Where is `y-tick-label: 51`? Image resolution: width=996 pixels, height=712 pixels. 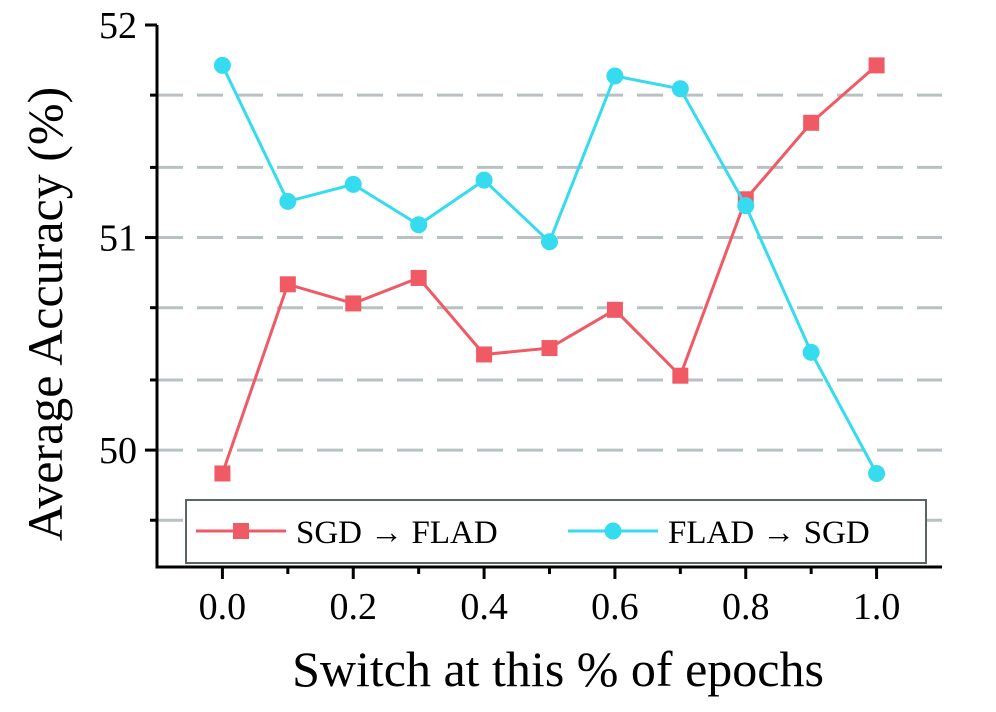 y-tick-label: 51 is located at coordinates (118, 239).